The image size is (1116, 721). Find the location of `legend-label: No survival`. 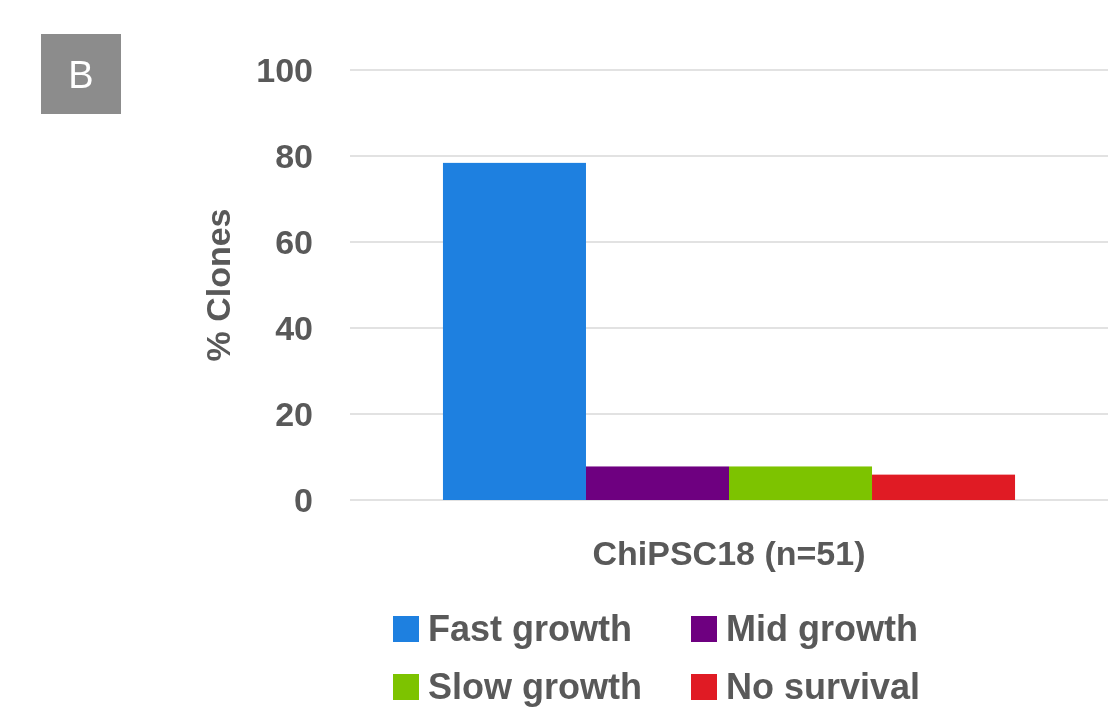

legend-label: No survival is located at coordinates (823, 686).